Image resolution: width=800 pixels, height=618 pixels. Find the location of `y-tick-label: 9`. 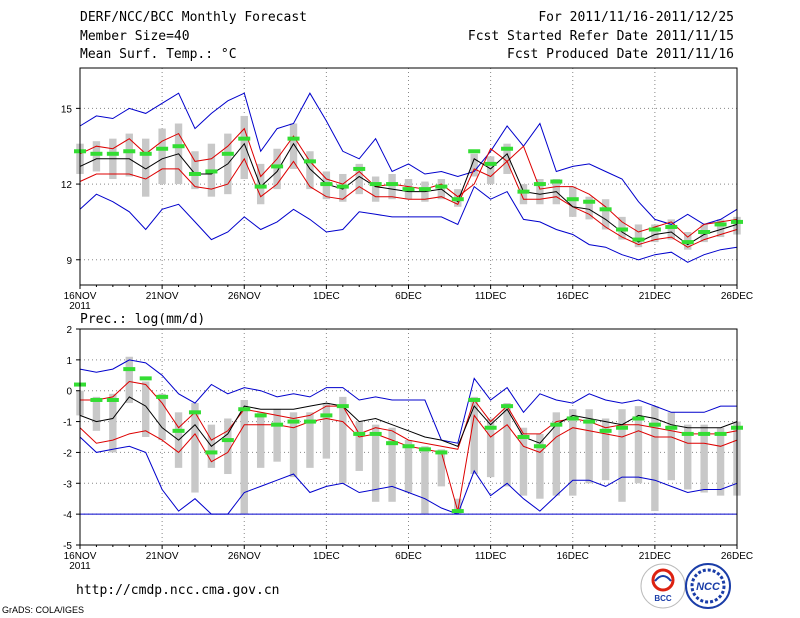

y-tick-label: 9 is located at coordinates (69, 261).